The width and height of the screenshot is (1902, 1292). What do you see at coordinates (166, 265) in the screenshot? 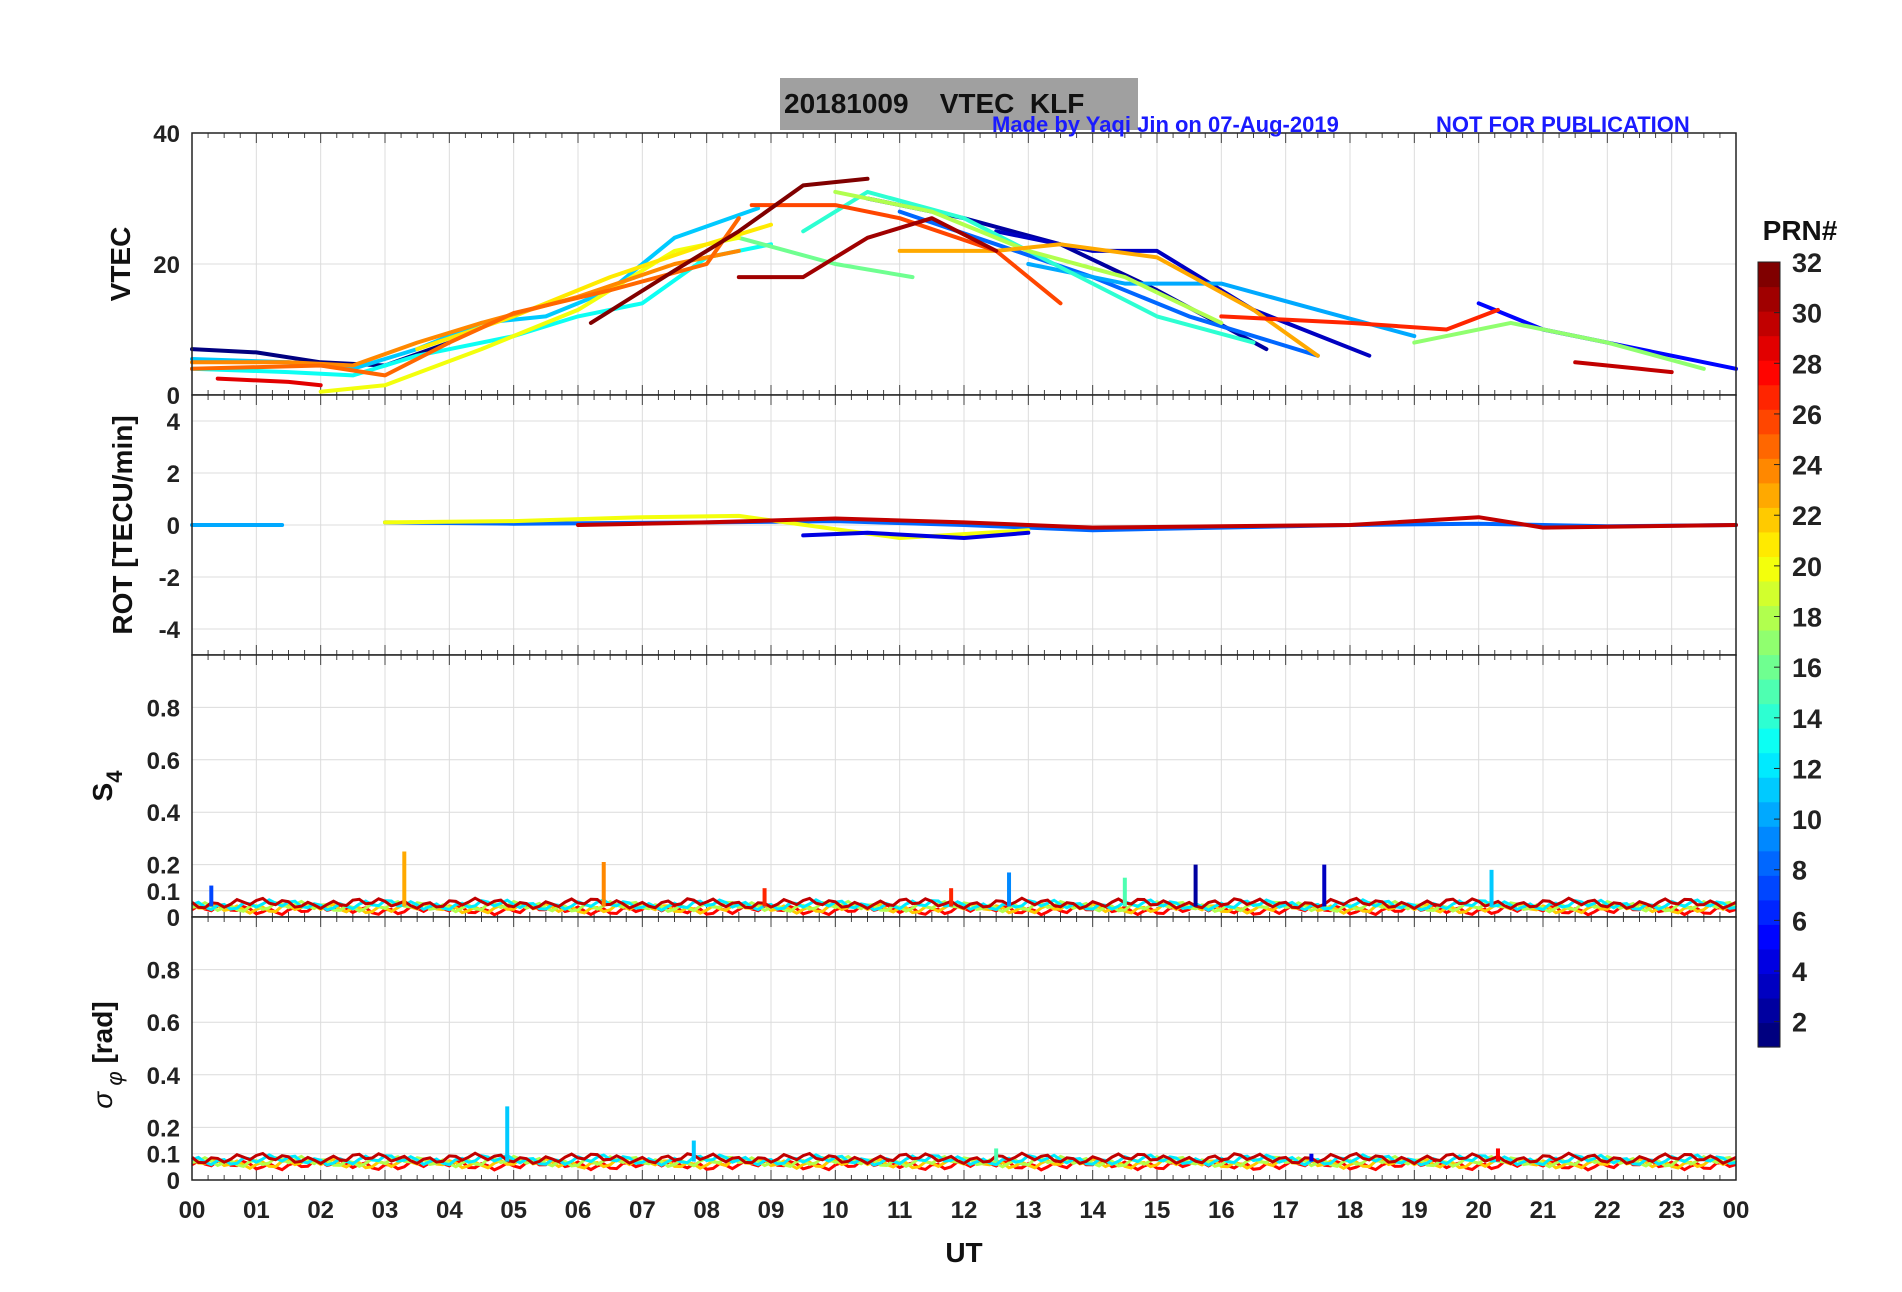
I see `y-tick-label: 20` at bounding box center [166, 265].